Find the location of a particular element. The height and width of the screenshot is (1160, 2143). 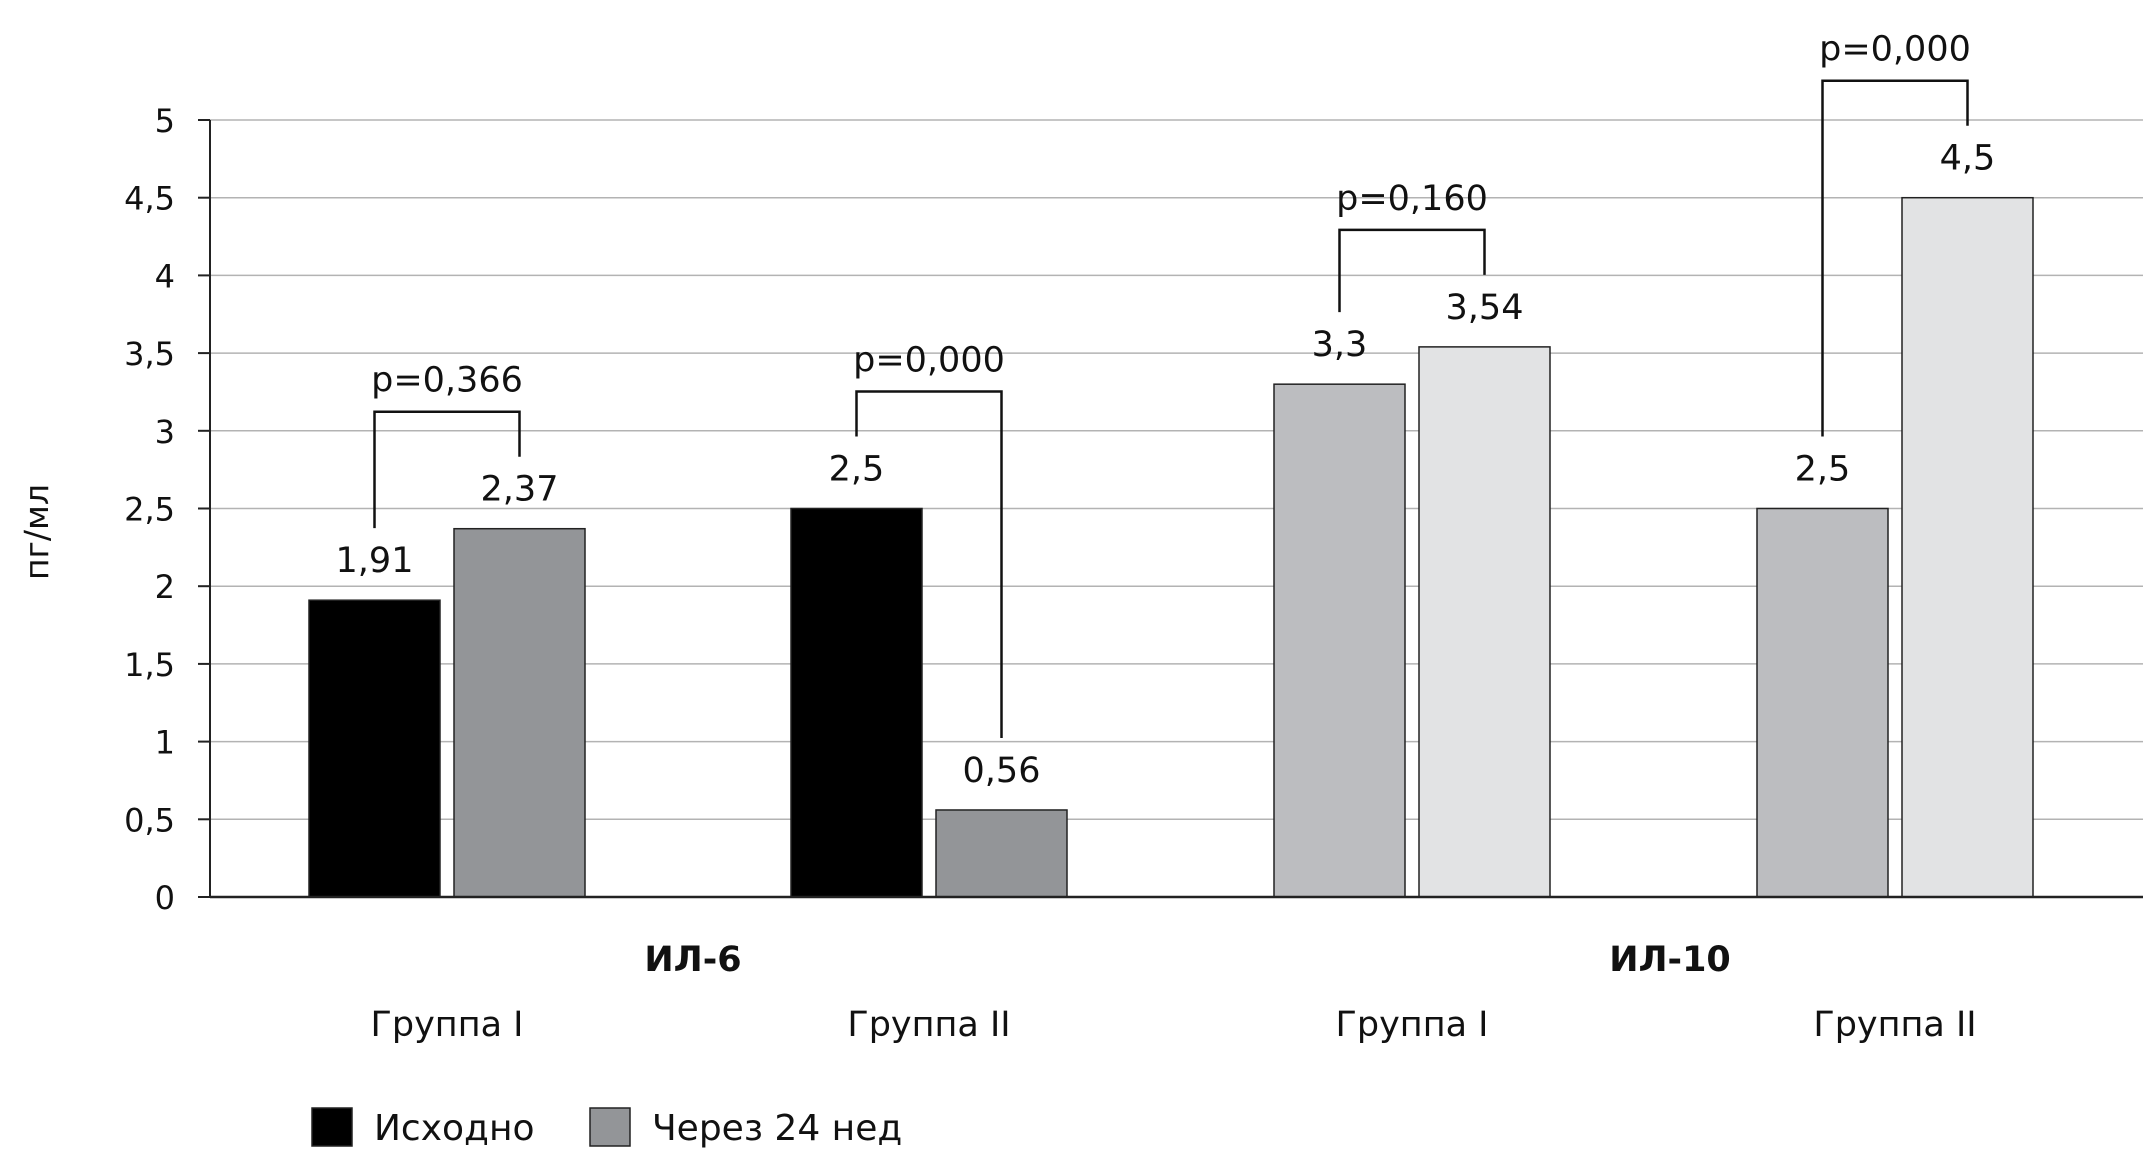

y-tick-label: 2,5 is located at coordinates (149, 510).